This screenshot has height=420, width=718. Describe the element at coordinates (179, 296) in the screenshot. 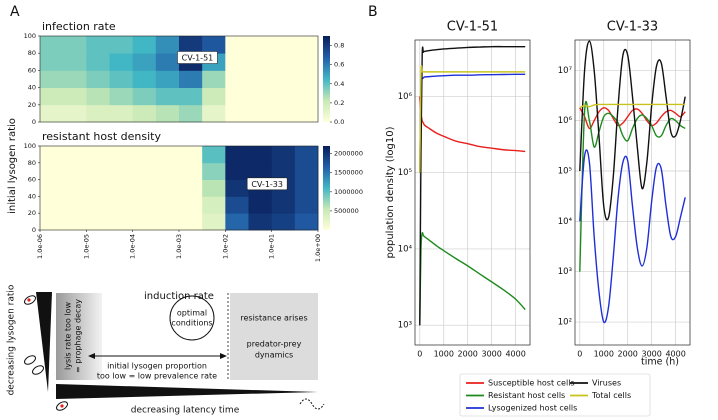

I see `x-axis-label: induction rate` at that location.